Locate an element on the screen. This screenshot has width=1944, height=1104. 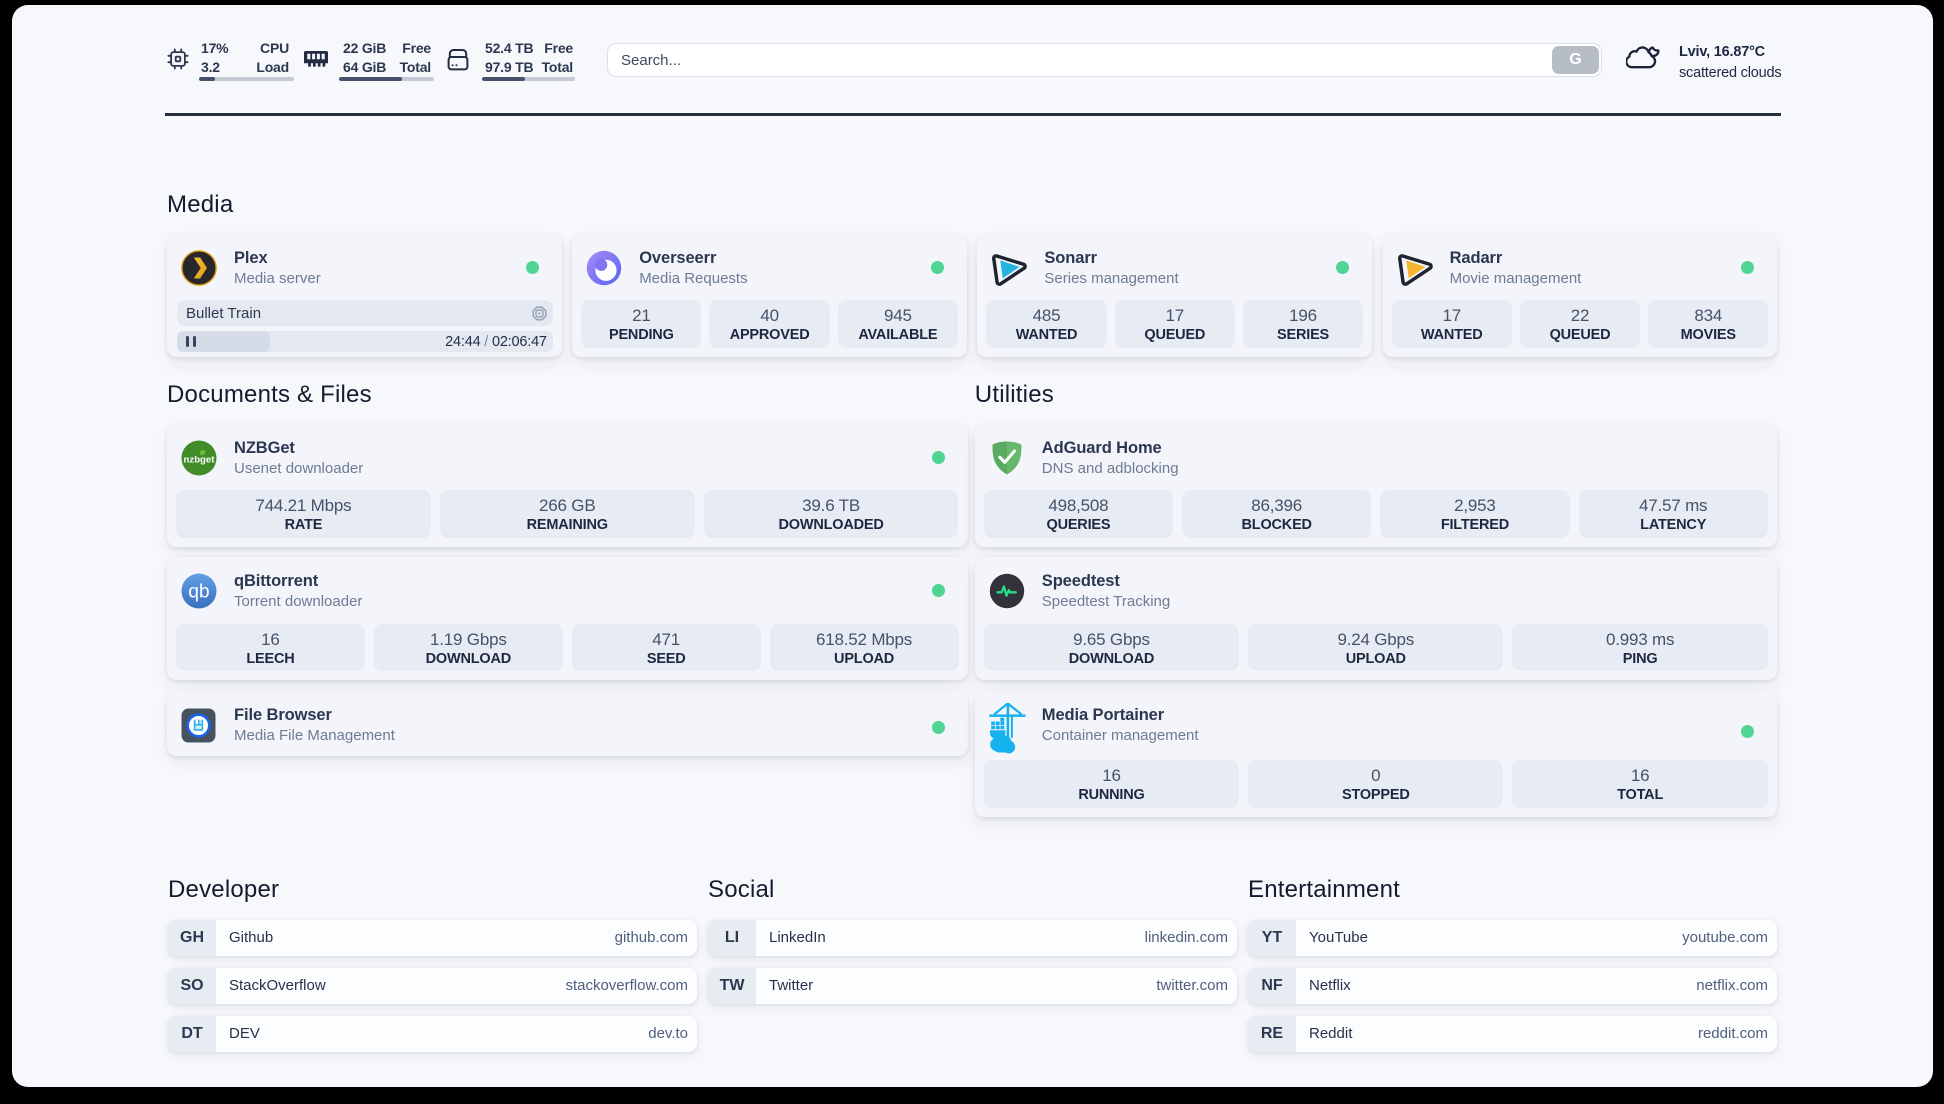
svg-text: nzbget is located at coordinates (200, 459).